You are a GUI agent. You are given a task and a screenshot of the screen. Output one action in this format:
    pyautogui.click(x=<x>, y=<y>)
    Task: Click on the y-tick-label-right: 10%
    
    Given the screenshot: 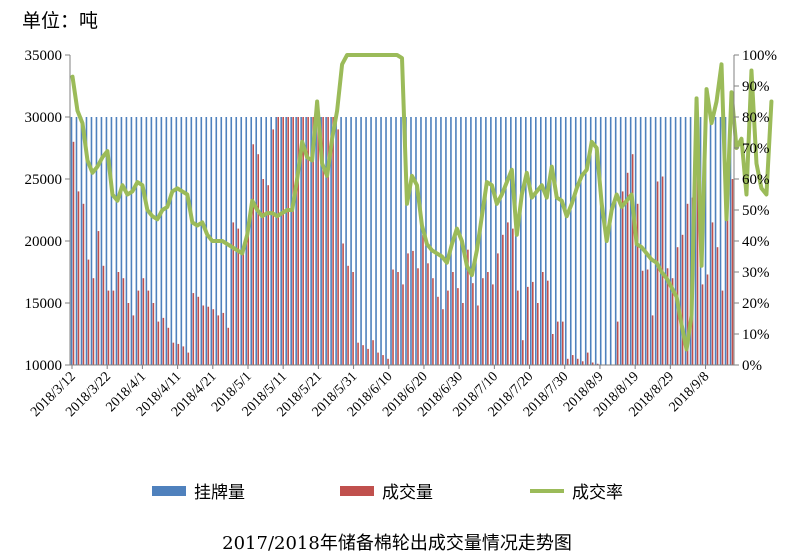 What is the action you would take?
    pyautogui.click(x=756, y=335)
    